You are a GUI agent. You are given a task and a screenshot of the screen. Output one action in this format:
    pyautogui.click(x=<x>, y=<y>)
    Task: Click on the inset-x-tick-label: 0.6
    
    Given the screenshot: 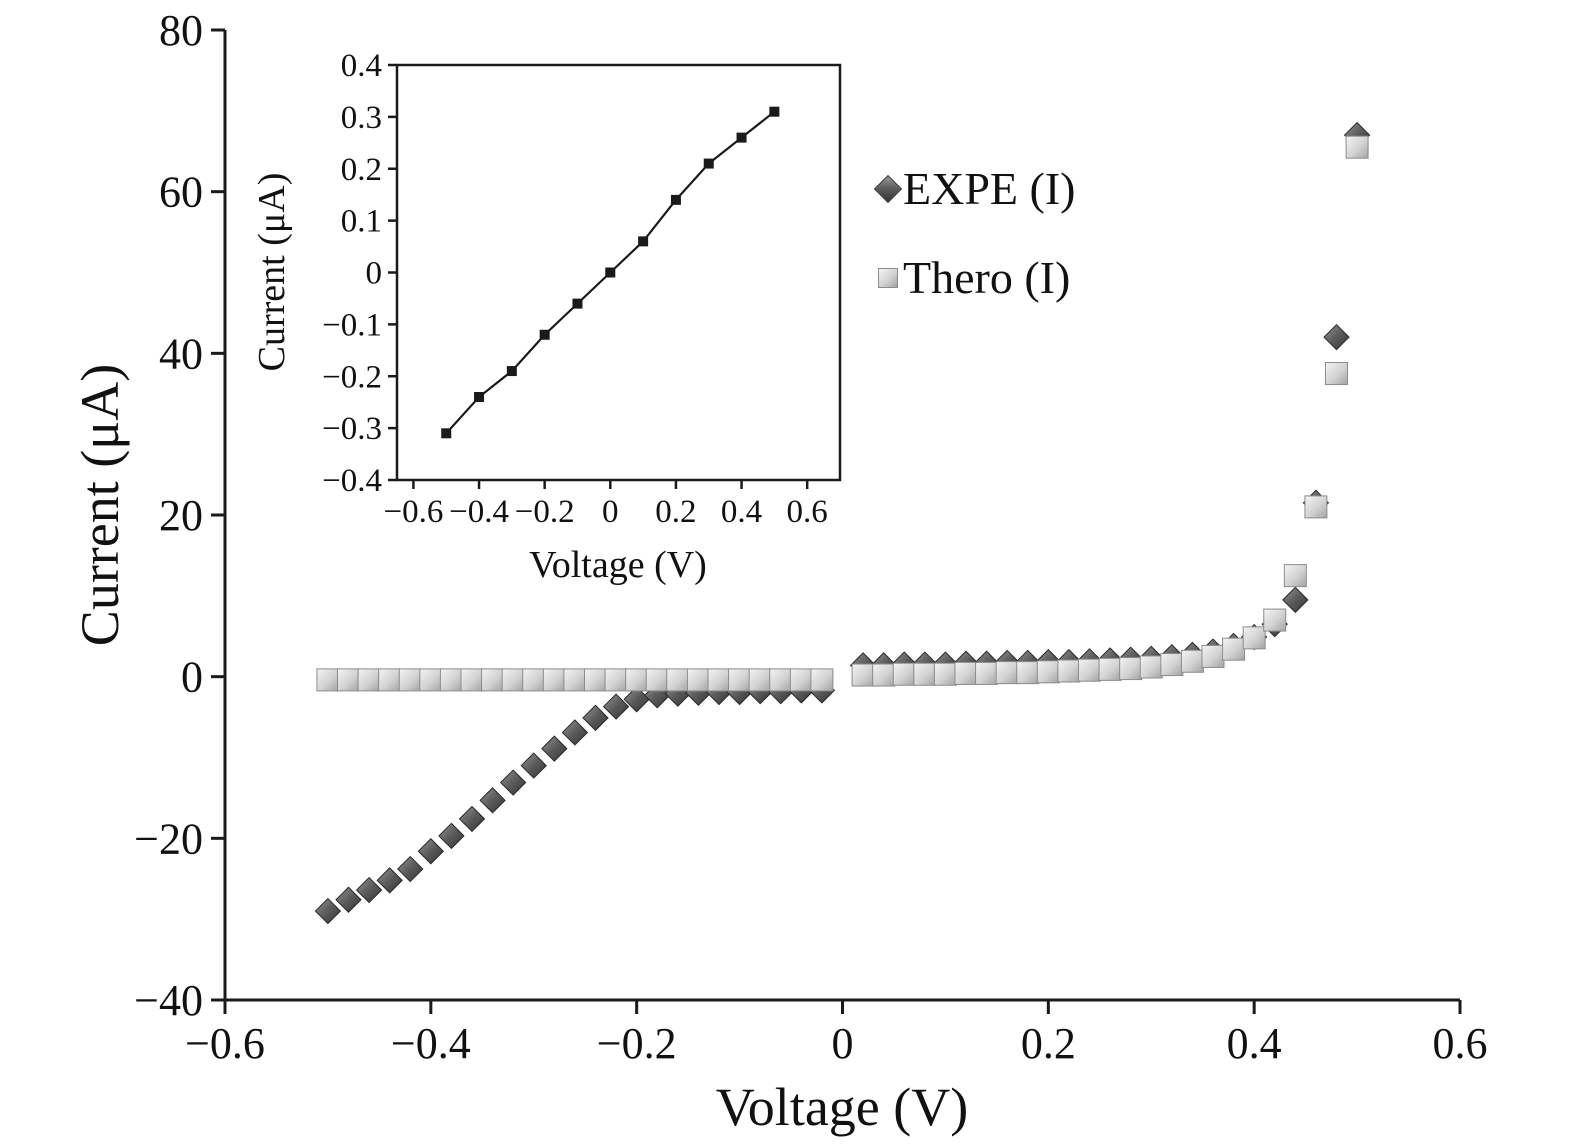 What is the action you would take?
    pyautogui.click(x=807, y=512)
    